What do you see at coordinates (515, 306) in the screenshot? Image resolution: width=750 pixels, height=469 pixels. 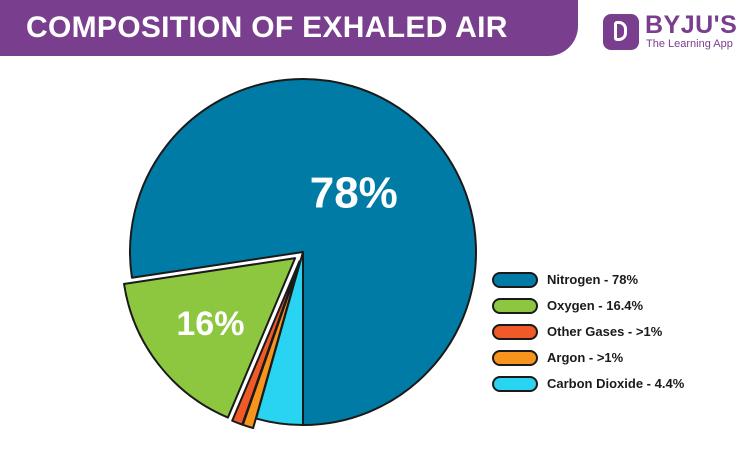 I see `legend-swatch-oxygen` at bounding box center [515, 306].